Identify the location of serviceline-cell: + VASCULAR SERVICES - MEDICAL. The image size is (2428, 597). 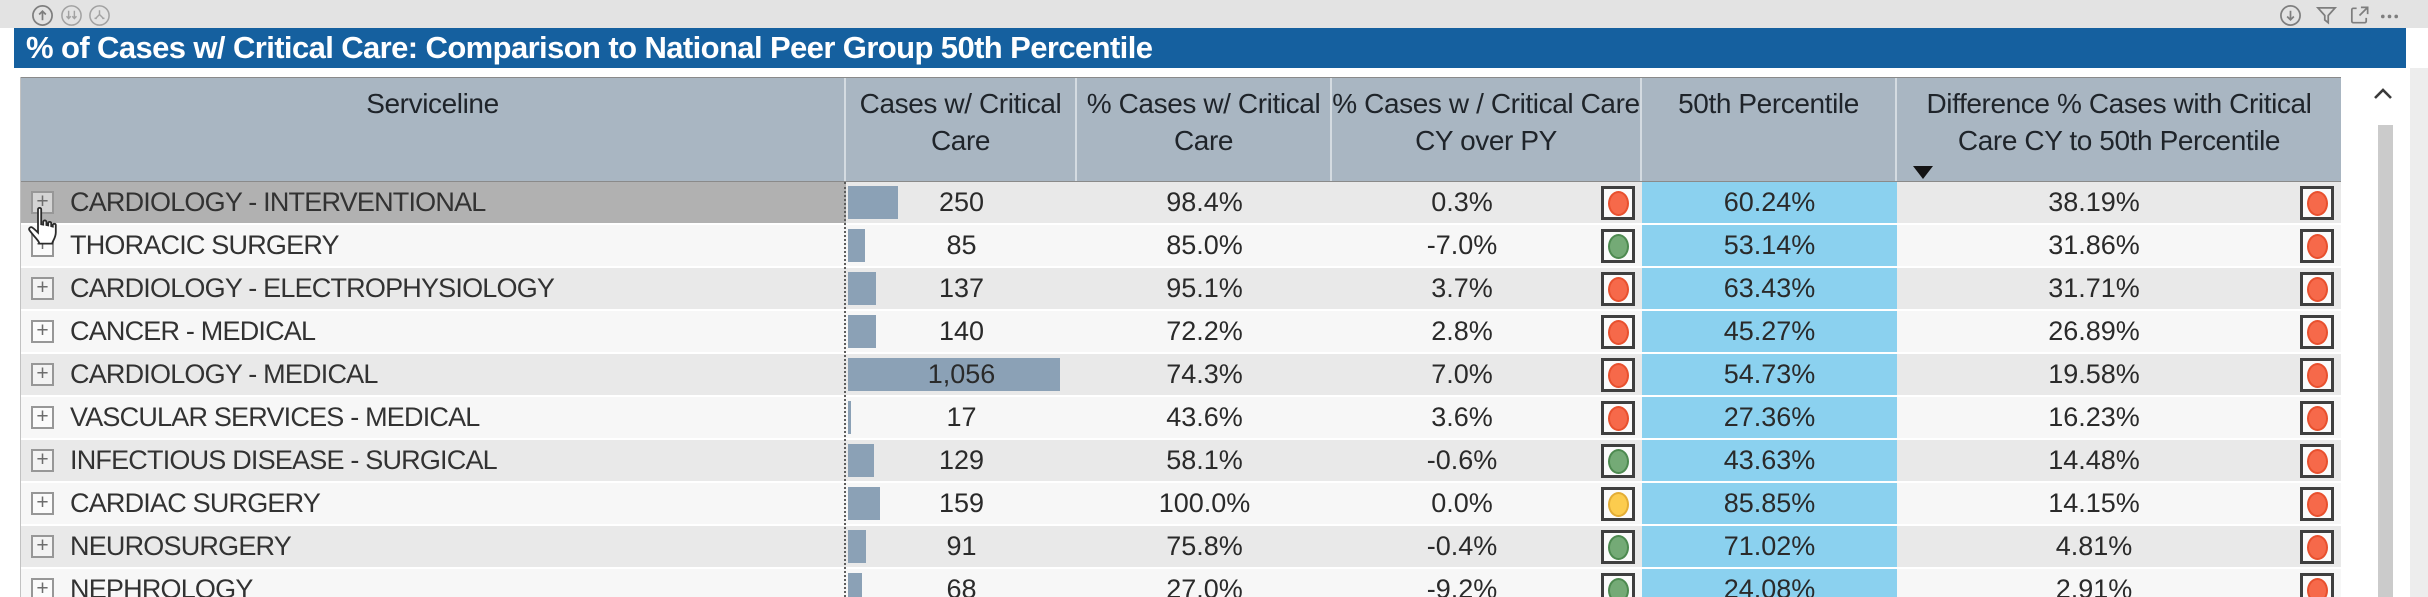
(433, 417).